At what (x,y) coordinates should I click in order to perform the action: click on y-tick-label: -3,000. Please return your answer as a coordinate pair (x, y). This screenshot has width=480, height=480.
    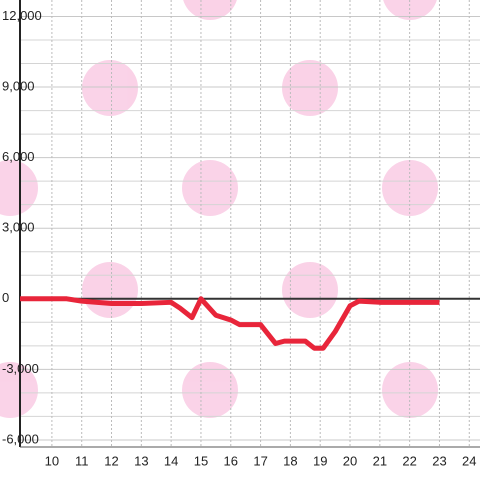
    Looking at the image, I should click on (20, 368).